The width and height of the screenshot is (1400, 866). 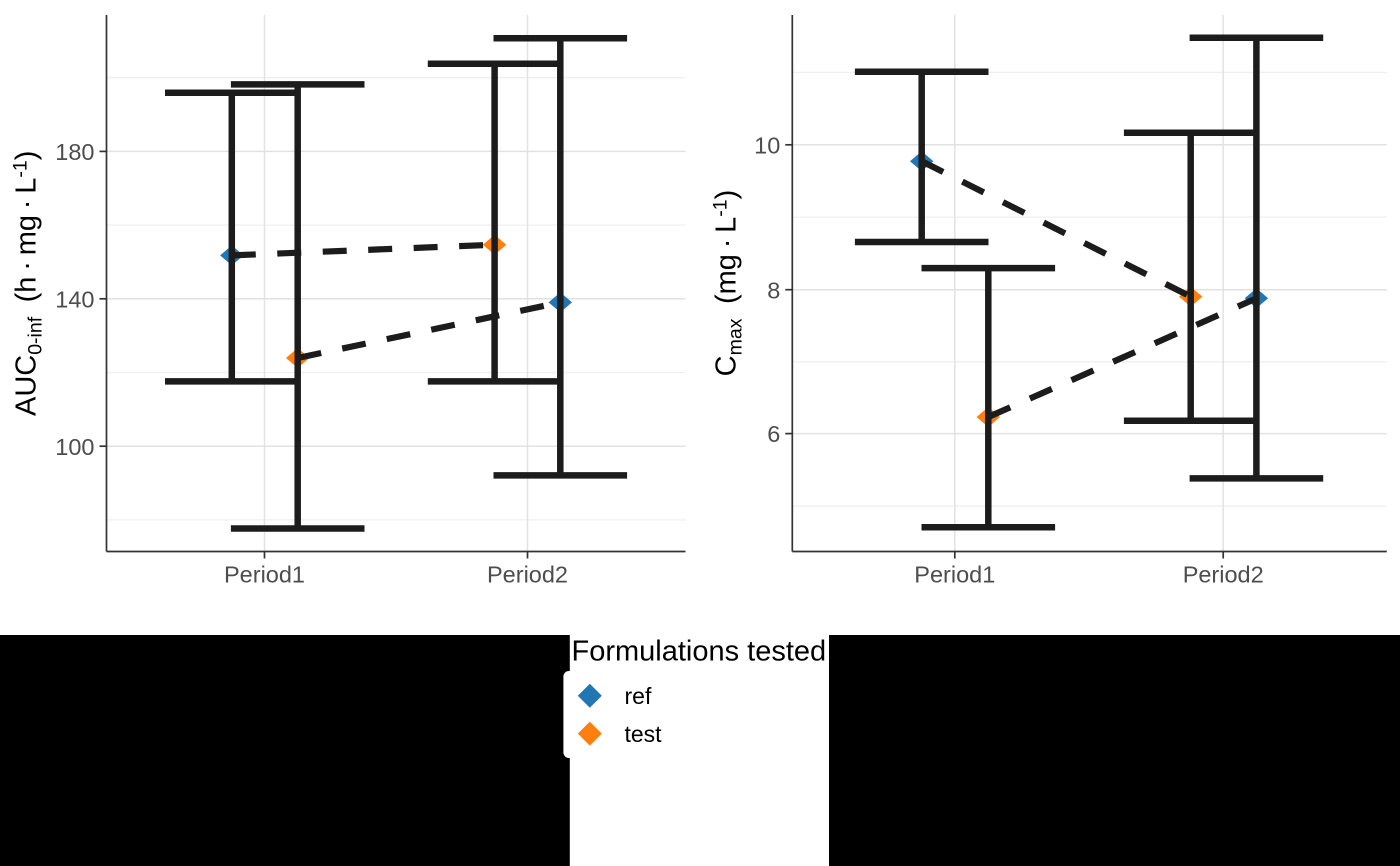 What do you see at coordinates (638, 696) in the screenshot?
I see `svg-text: ref` at bounding box center [638, 696].